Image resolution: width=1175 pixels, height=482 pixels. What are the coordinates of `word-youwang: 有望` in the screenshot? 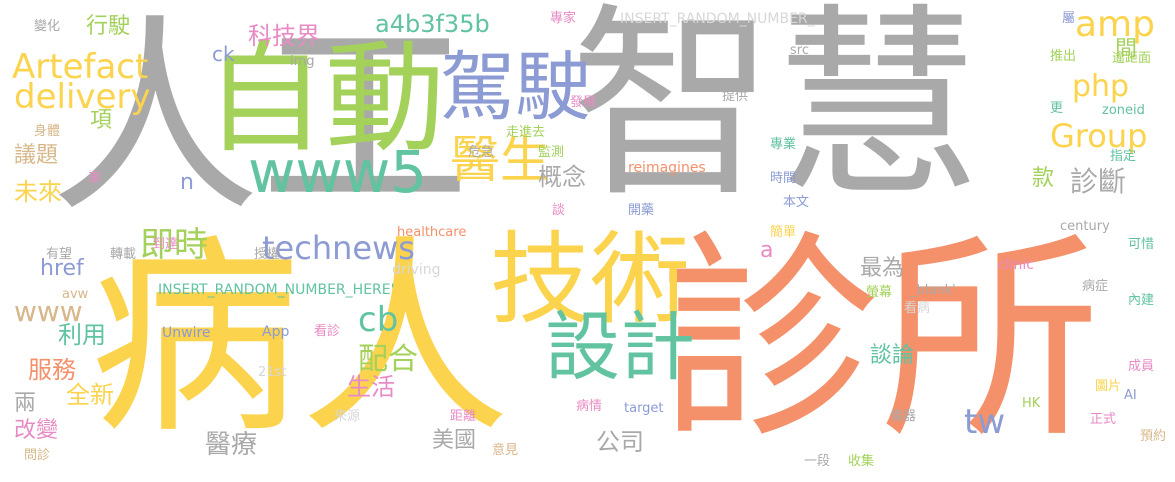 It's located at (59, 254).